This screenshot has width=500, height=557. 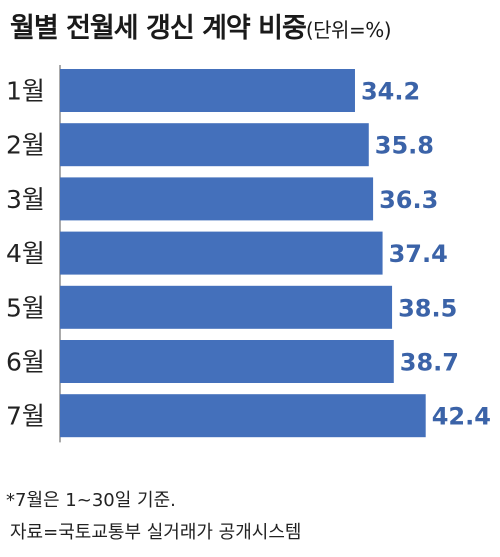 What do you see at coordinates (408, 200) in the screenshot?
I see `value-label: 36.3` at bounding box center [408, 200].